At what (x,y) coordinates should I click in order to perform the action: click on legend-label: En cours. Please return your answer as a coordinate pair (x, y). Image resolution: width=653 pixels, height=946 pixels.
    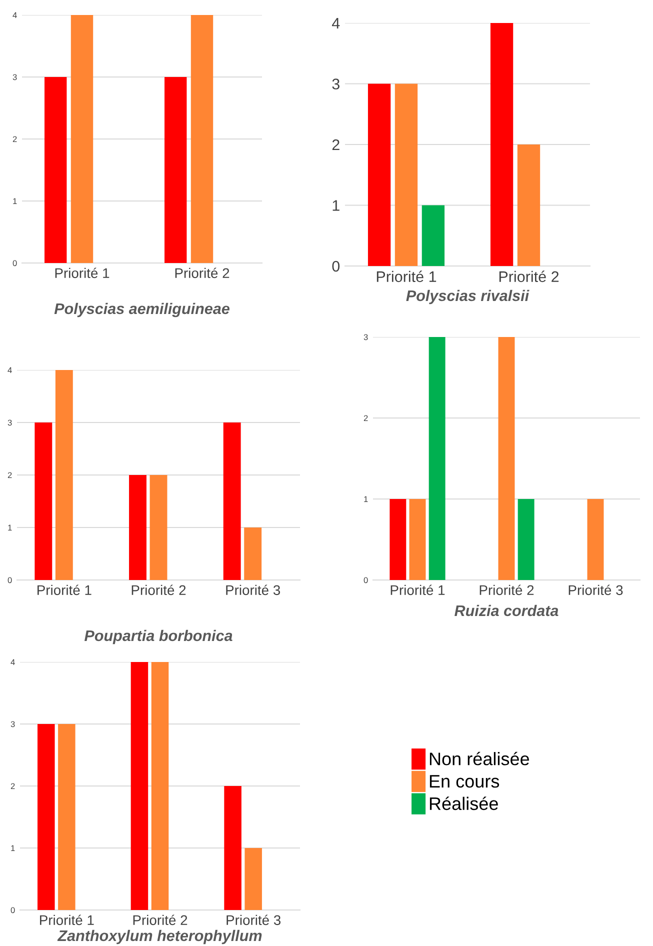
    Looking at the image, I should click on (465, 781).